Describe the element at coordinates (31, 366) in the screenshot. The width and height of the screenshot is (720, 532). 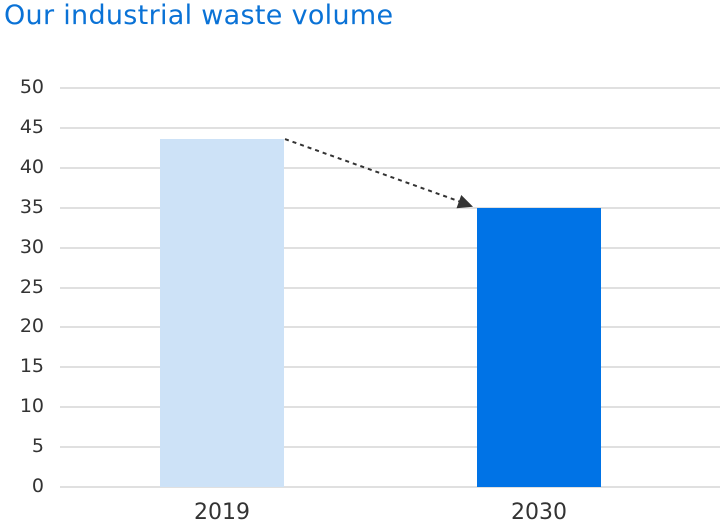
I see `y-tick-label: 15` at that location.